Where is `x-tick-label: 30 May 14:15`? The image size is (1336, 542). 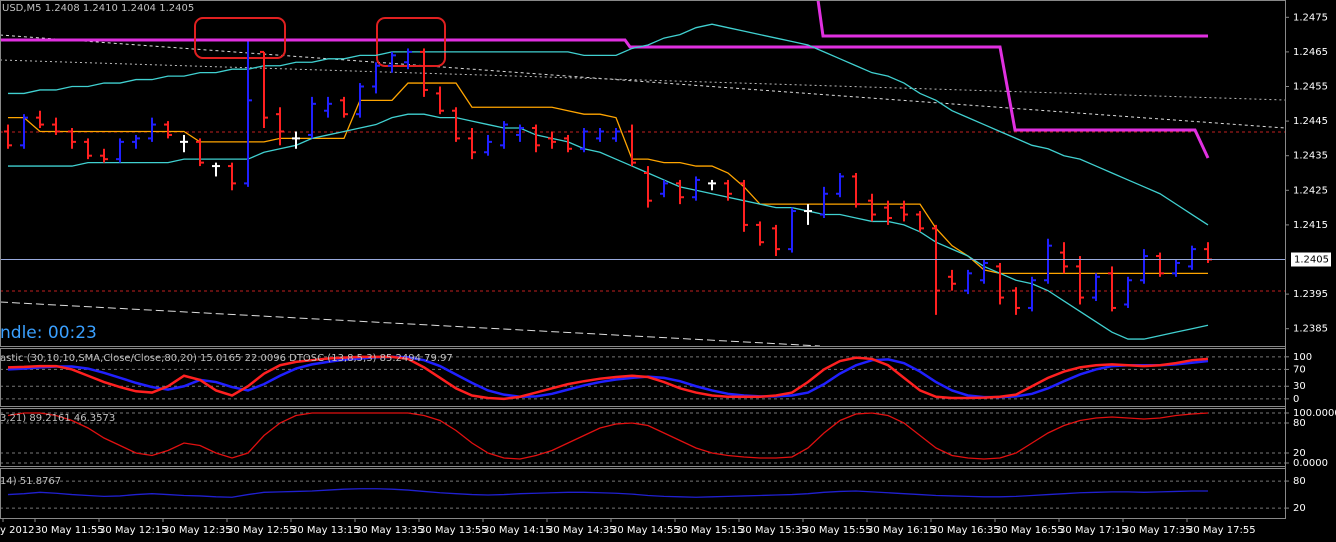
x-tick-label: 30 May 14:15 is located at coordinates (517, 530).